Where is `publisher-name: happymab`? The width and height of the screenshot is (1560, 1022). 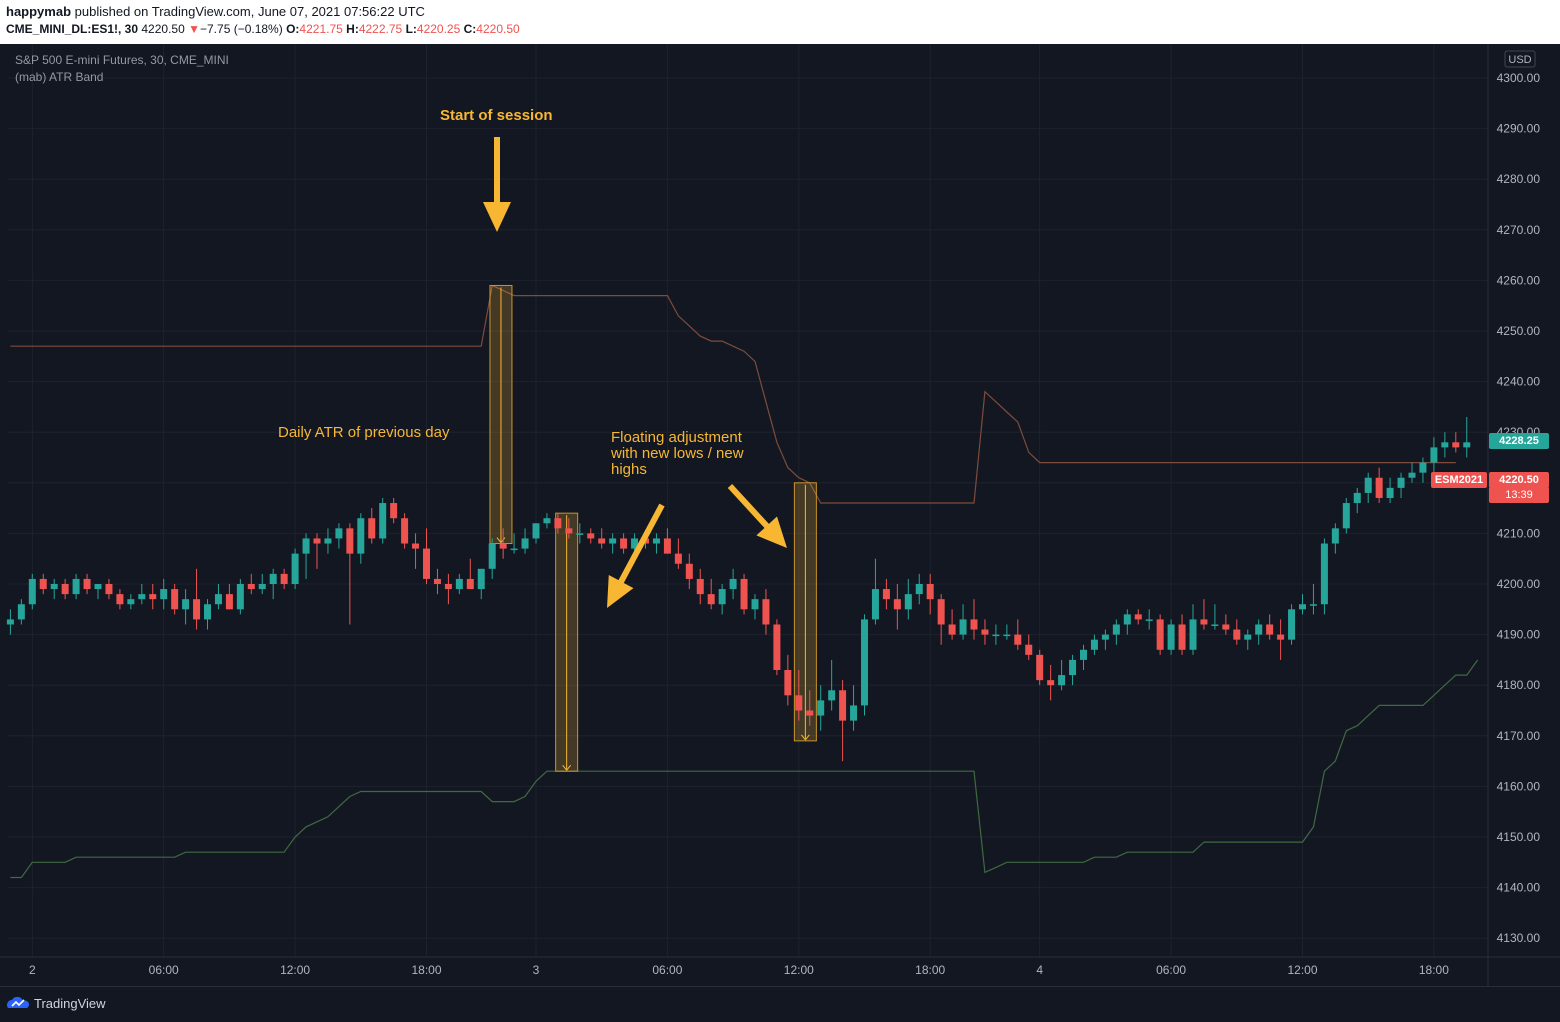 publisher-name: happymab is located at coordinates (39, 11).